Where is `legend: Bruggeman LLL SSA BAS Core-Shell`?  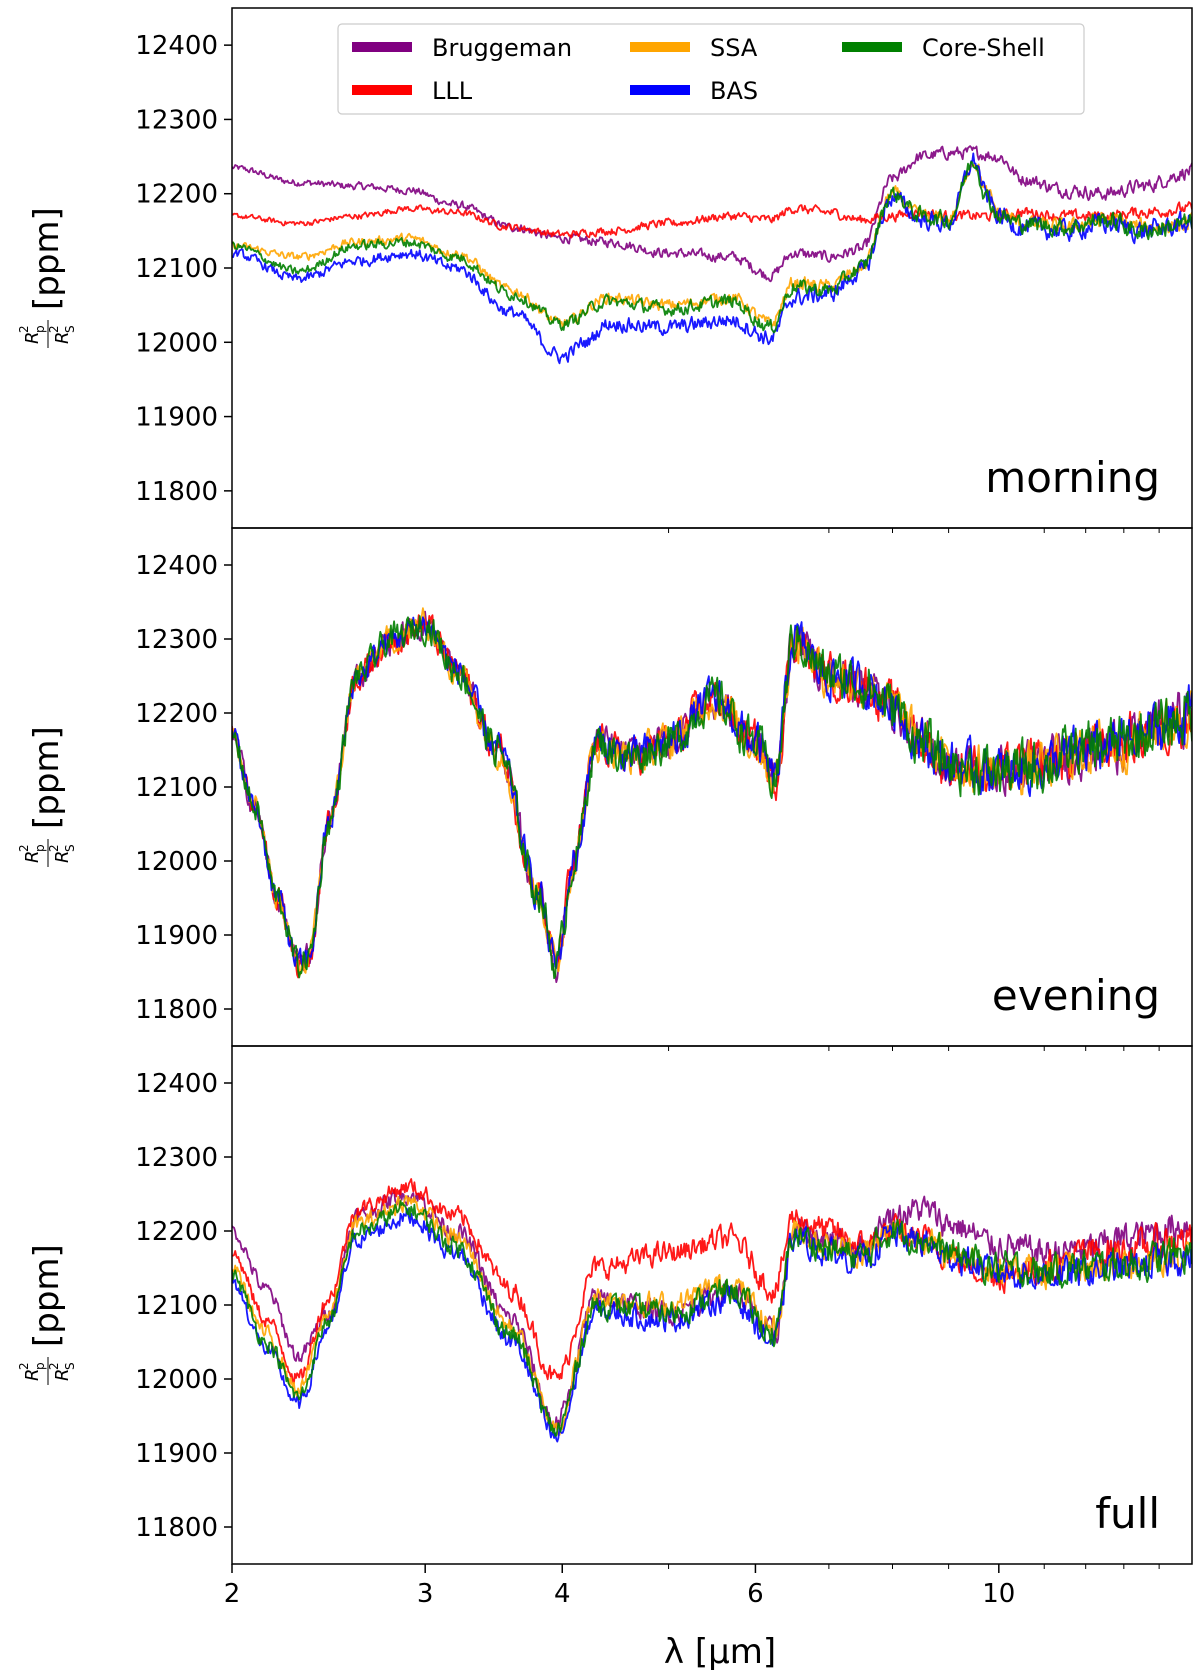
legend: Bruggeman LLL SSA BAS Core-Shell is located at coordinates (711, 69).